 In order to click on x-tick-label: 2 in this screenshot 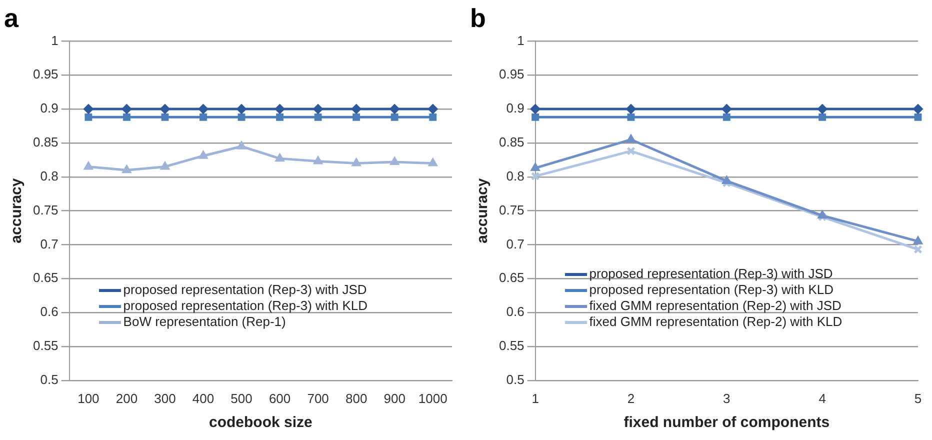, I will do `click(631, 398)`.